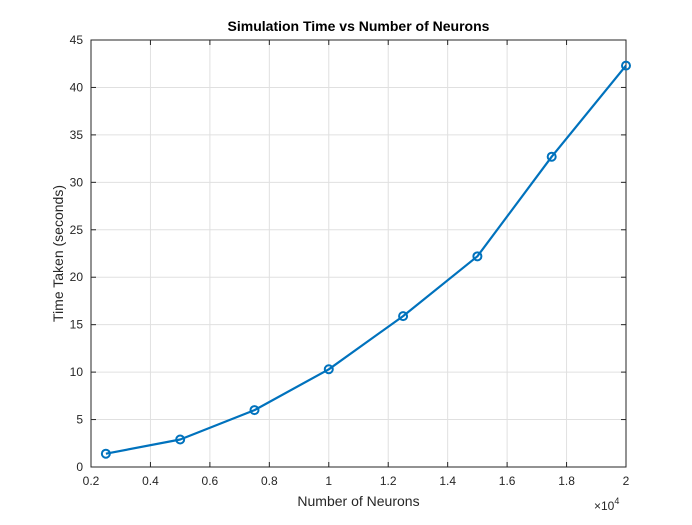  Describe the element at coordinates (210, 481) in the screenshot. I see `x-tick-label: 0.6` at that location.